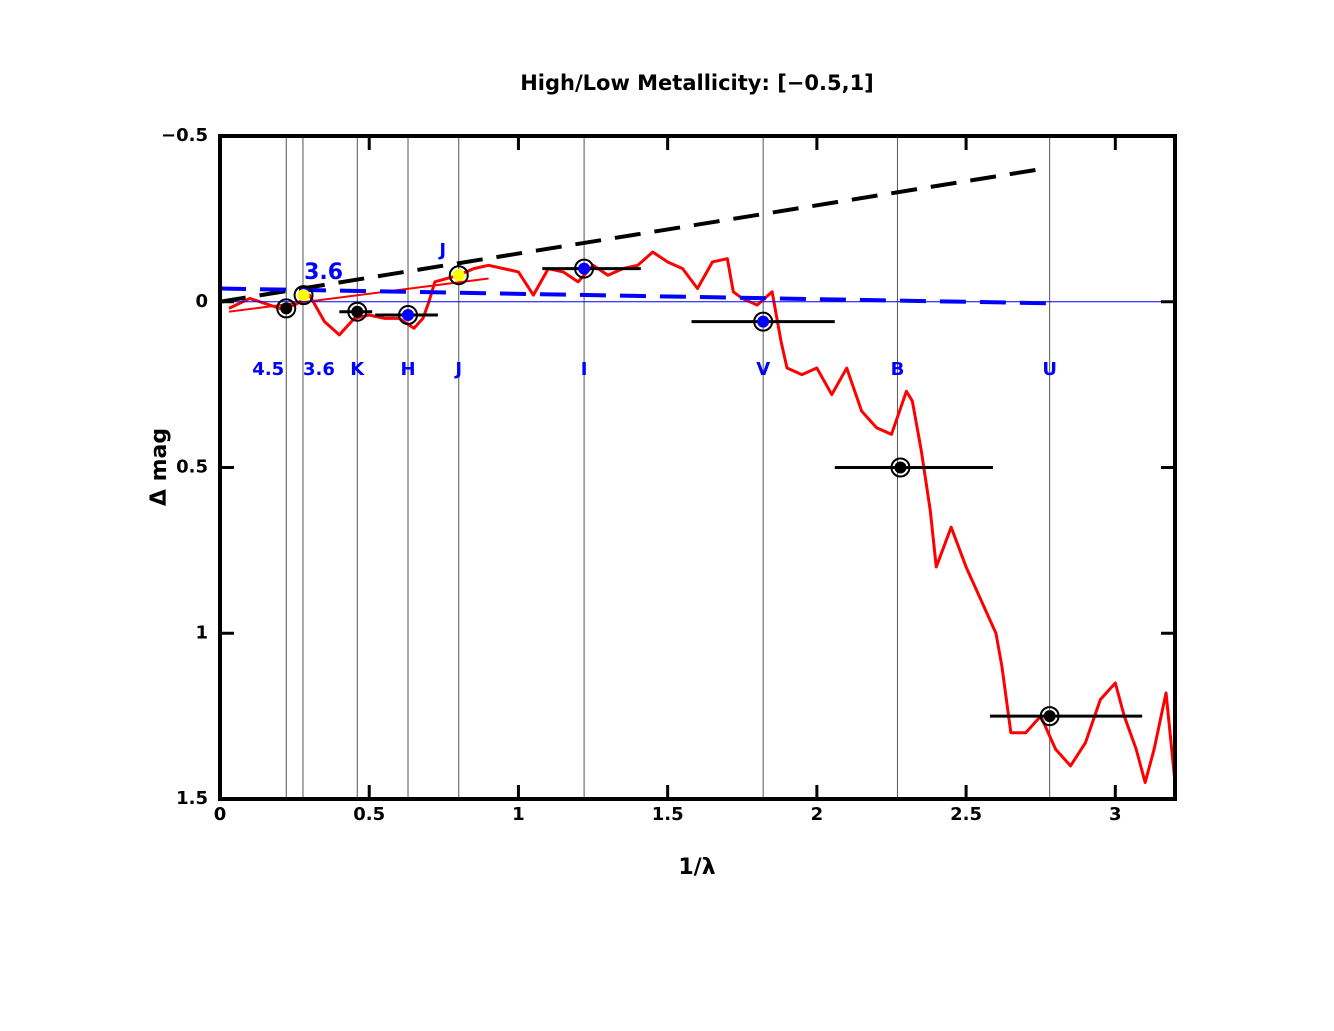 The image size is (1334, 1031). What do you see at coordinates (1049, 369) in the screenshot?
I see `band-label: U` at bounding box center [1049, 369].